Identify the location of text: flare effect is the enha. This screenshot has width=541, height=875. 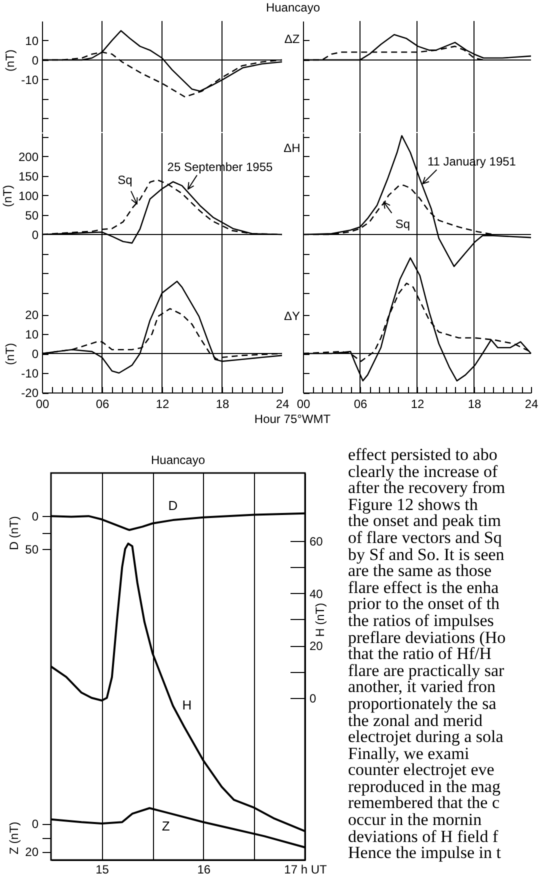
(424, 587).